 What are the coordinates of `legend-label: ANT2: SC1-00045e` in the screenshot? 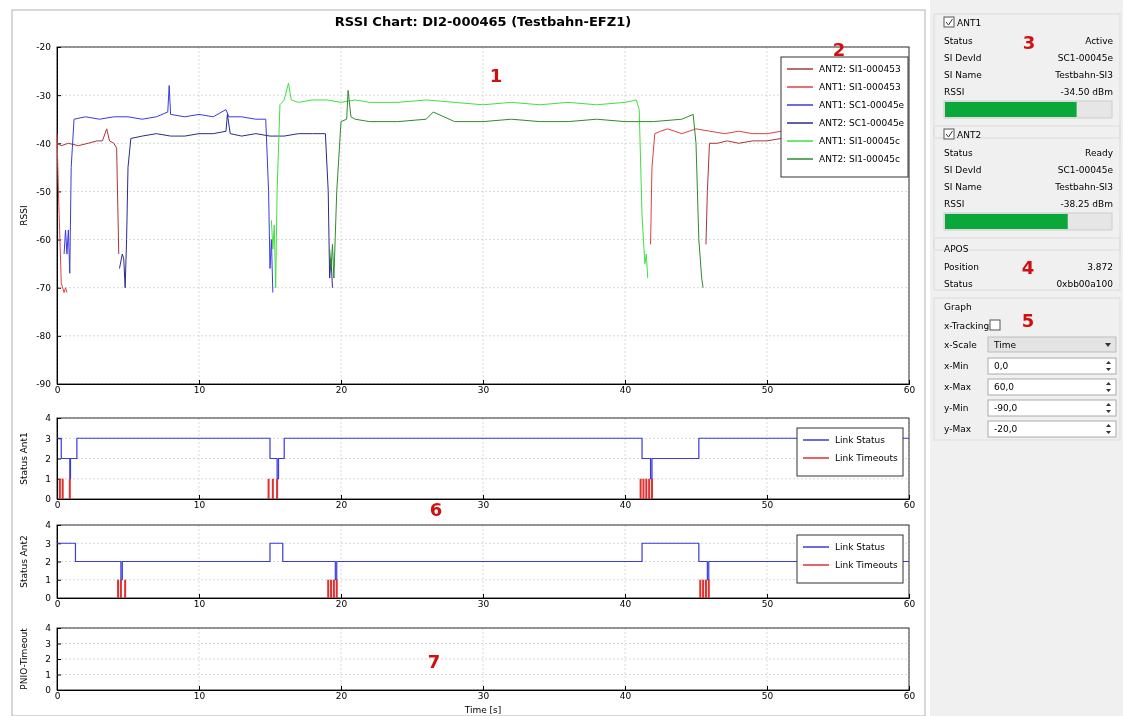 It's located at (862, 123).